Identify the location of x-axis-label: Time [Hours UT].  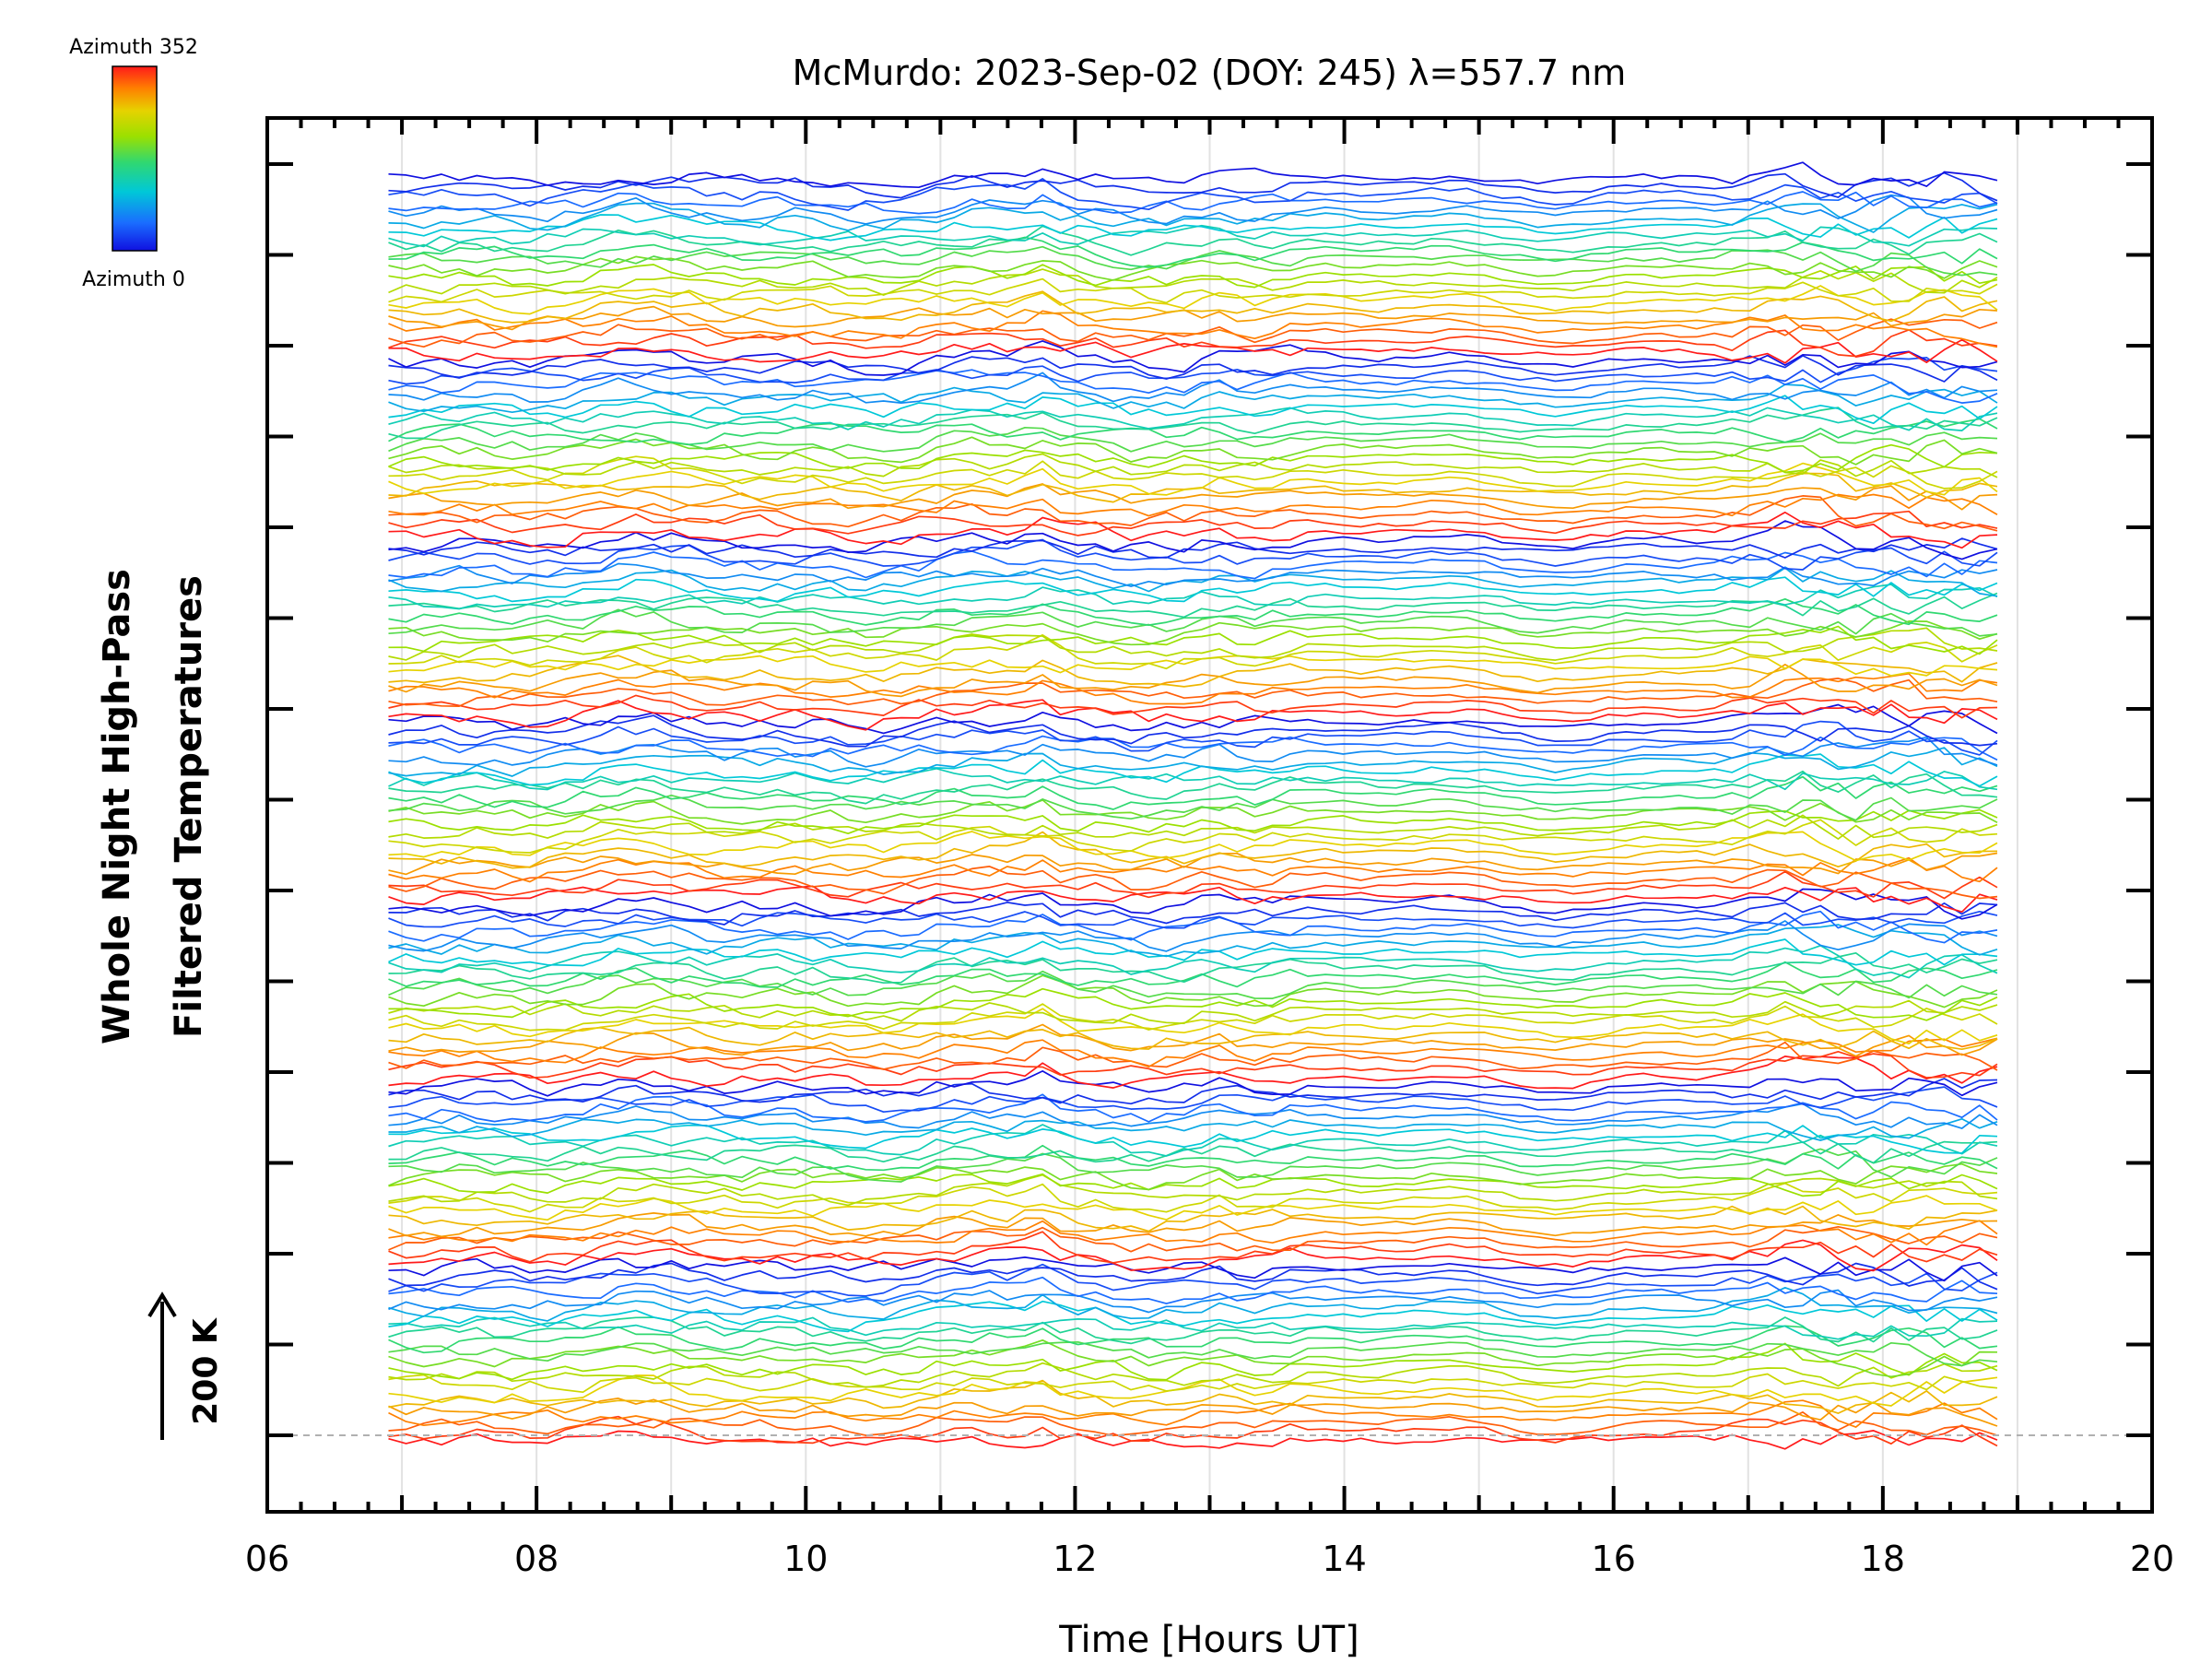
(1208, 1639).